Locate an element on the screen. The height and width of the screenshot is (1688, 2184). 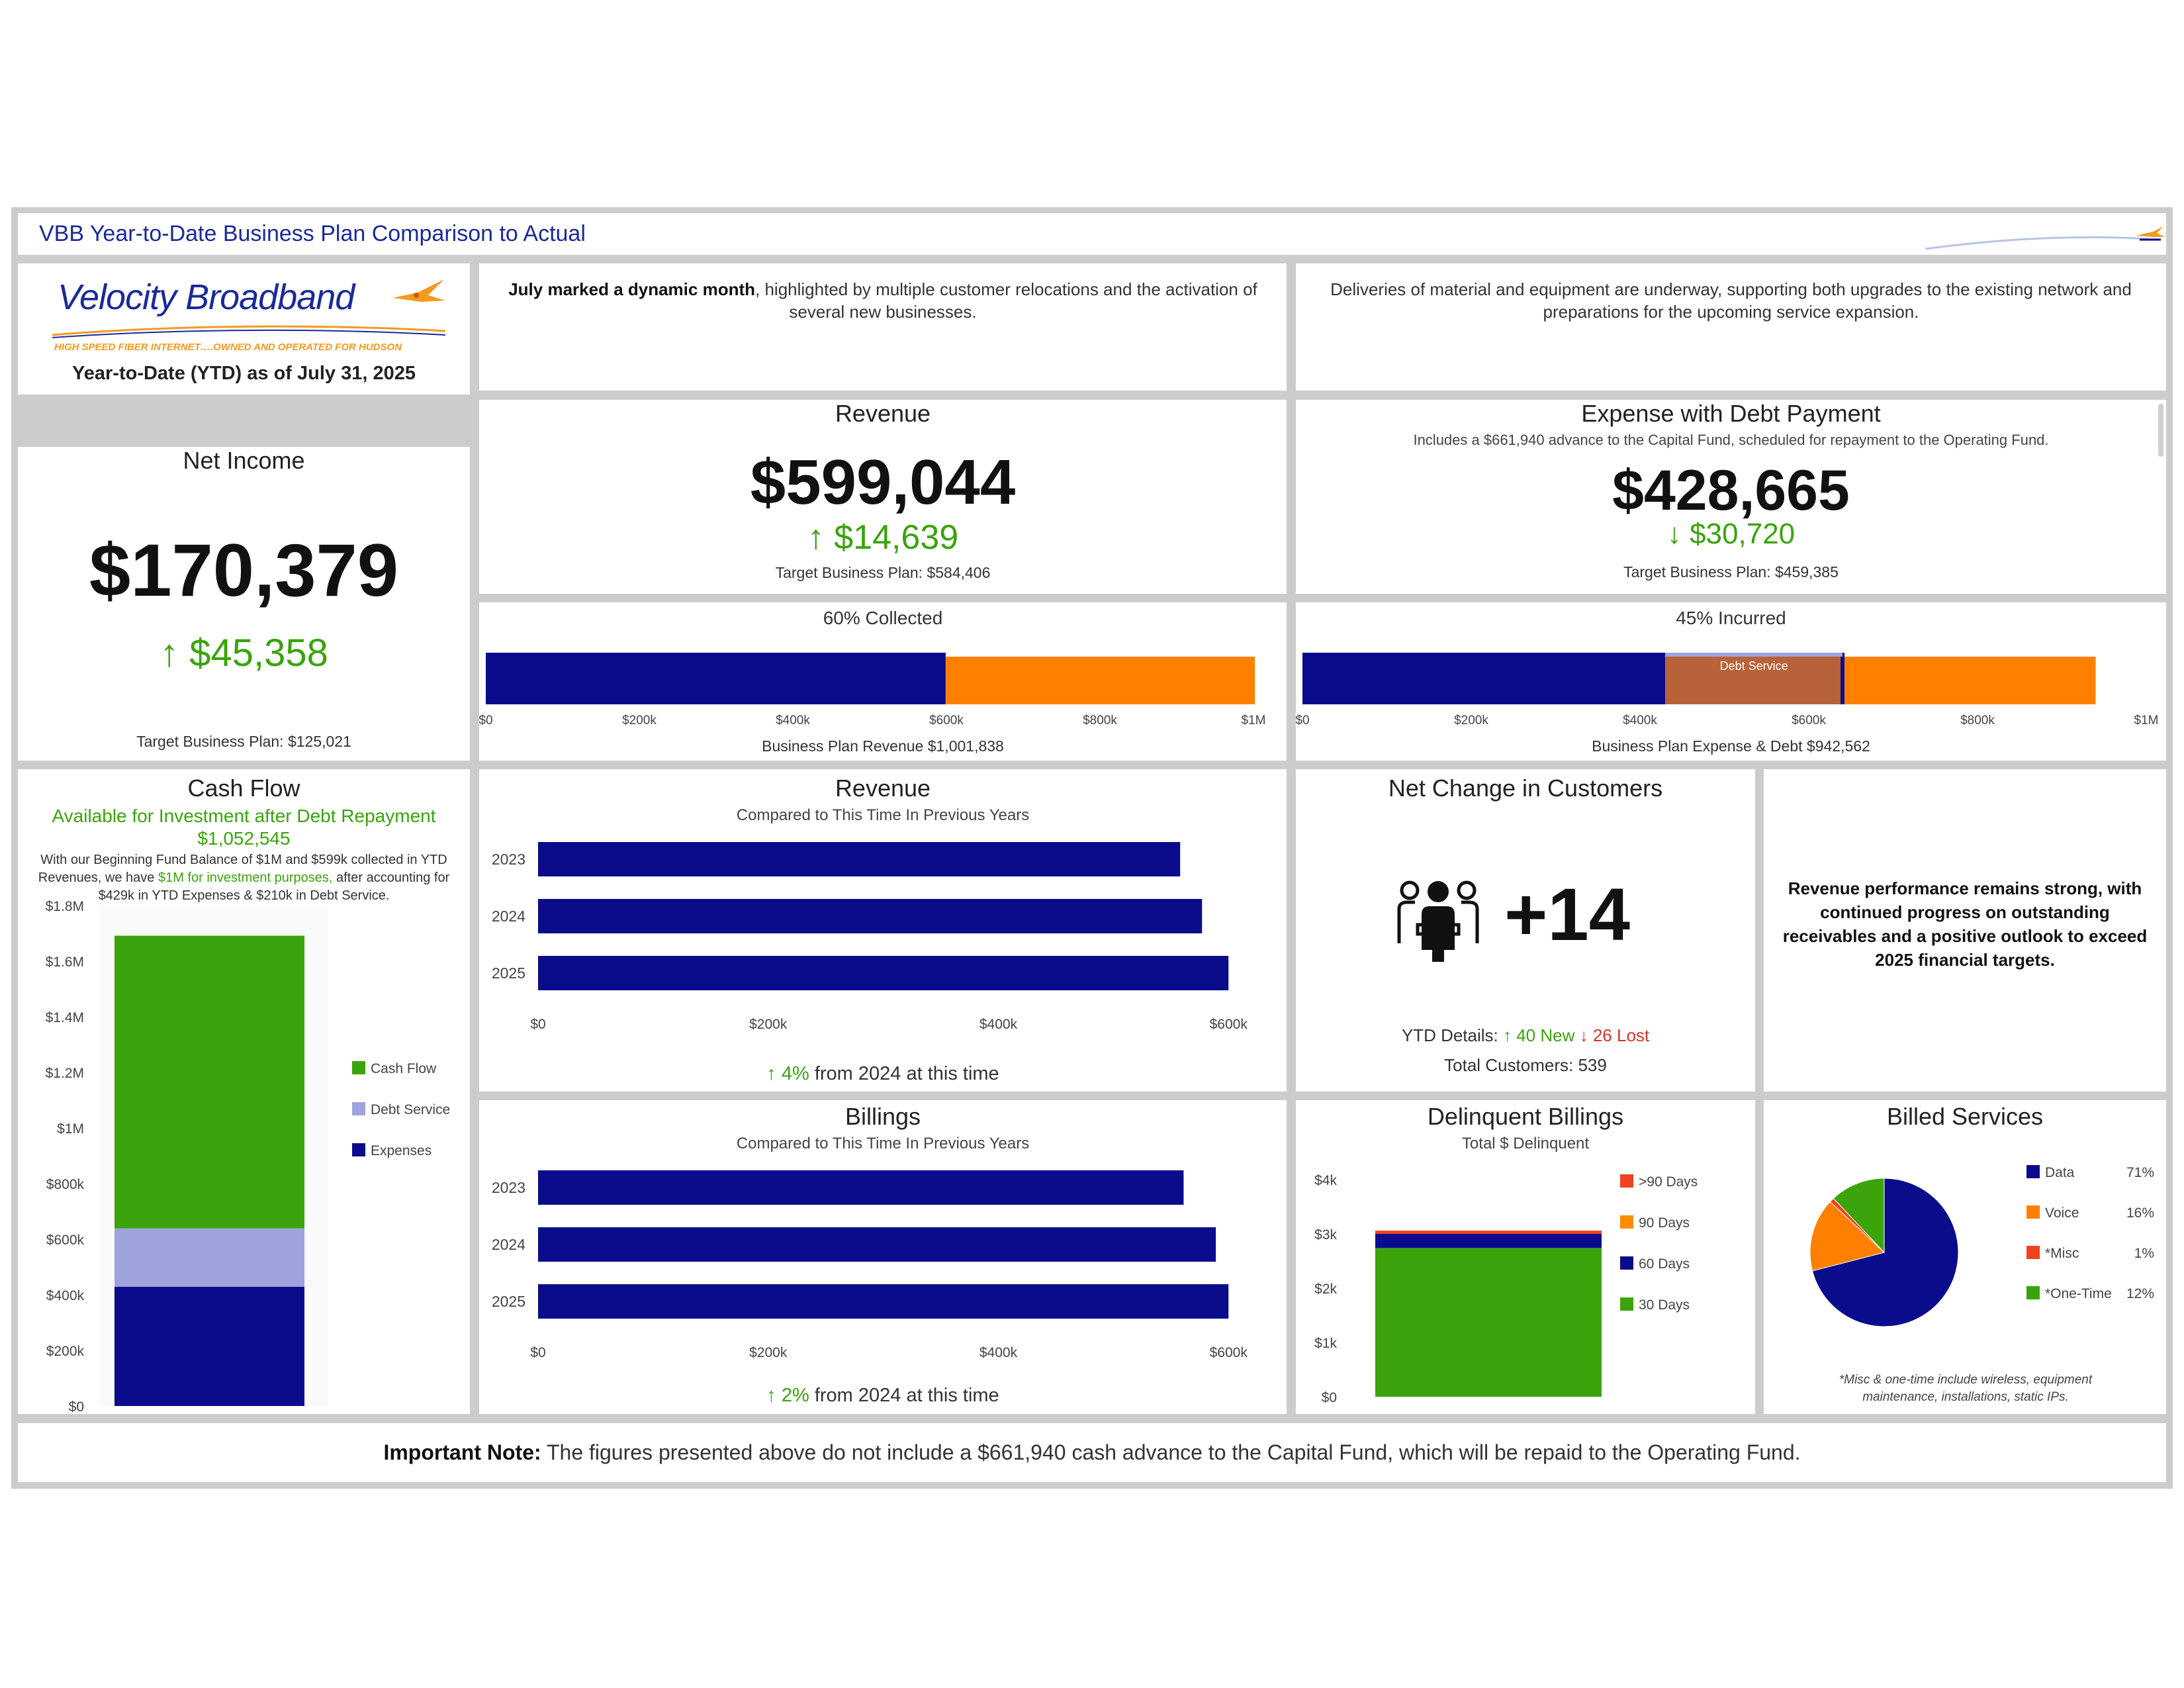
footer-note-bold: Important Note: is located at coordinates (462, 1452).